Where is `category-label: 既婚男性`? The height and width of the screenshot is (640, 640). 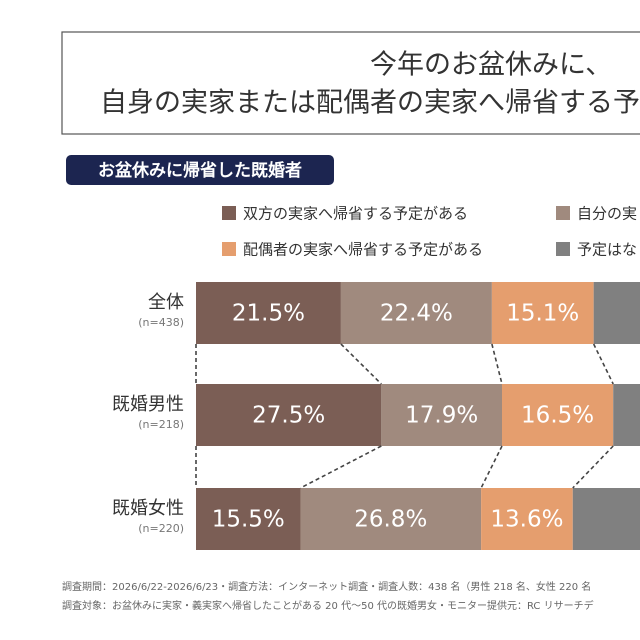
category-label: 既婚男性 is located at coordinates (148, 404).